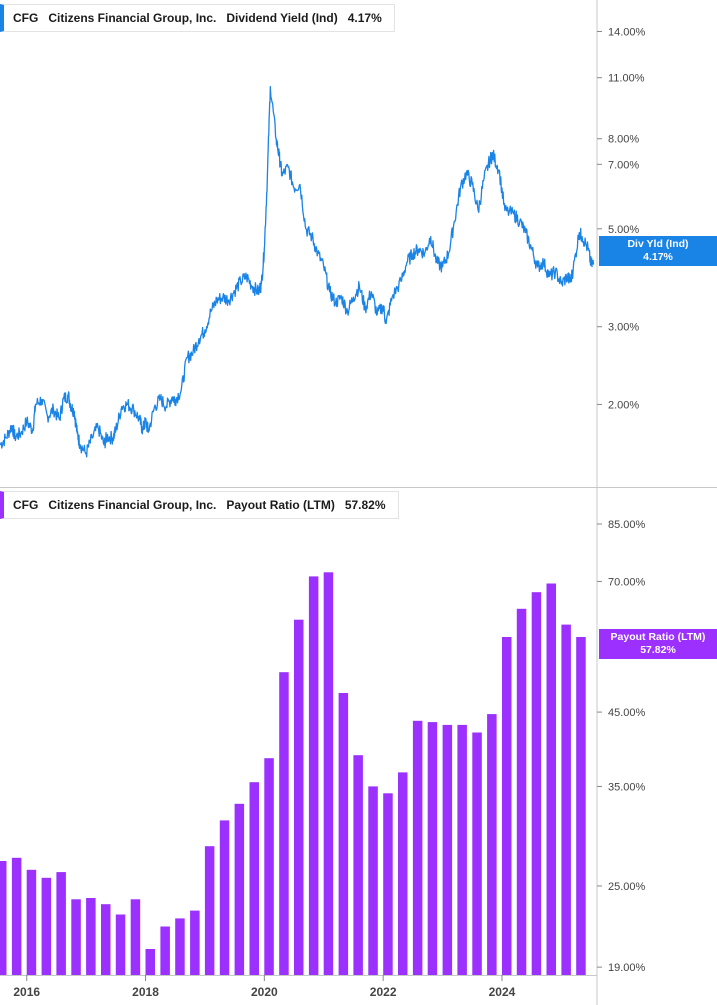  I want to click on payout-y-tick-label: 45.00%, so click(627, 713).